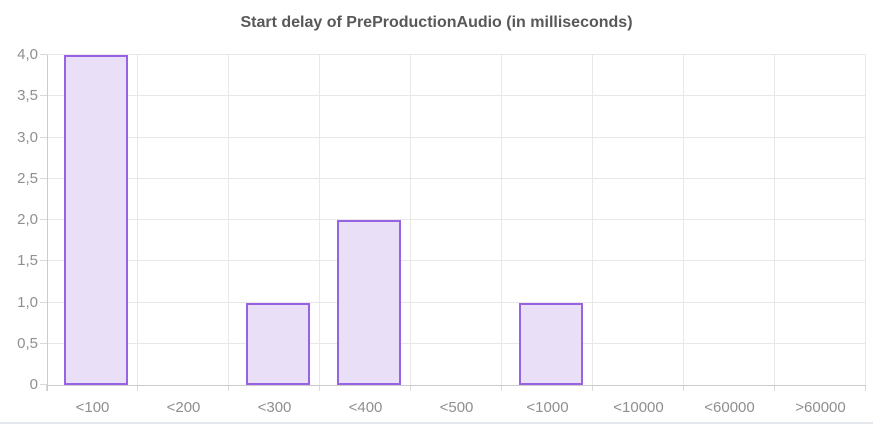 The image size is (873, 424). Describe the element at coordinates (27, 96) in the screenshot. I see `y-axis-label: 3,5` at that location.